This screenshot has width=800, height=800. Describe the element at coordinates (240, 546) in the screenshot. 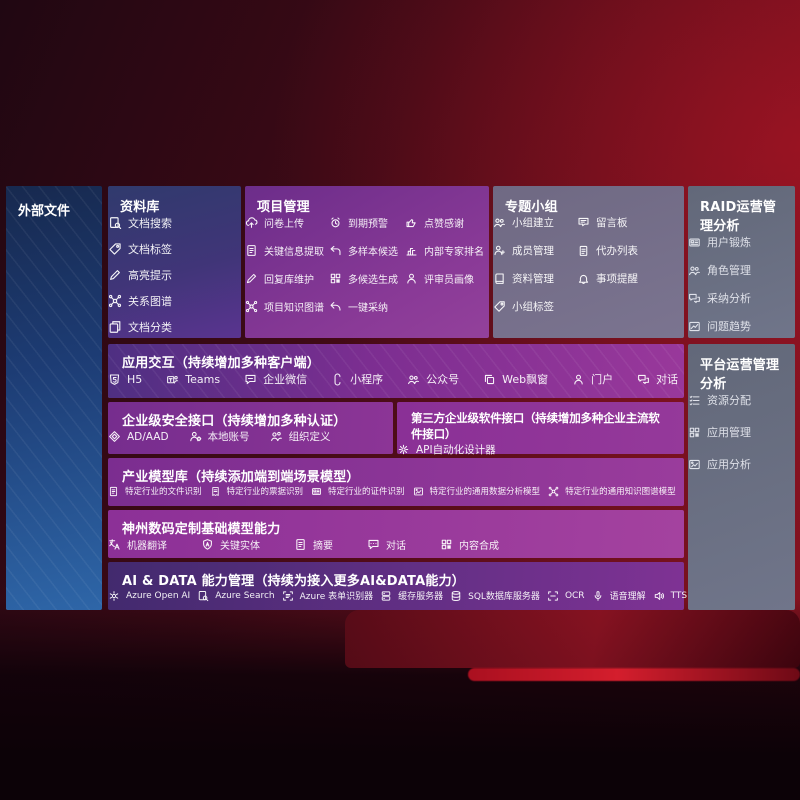

I see `feature-label: 关键实体` at that location.